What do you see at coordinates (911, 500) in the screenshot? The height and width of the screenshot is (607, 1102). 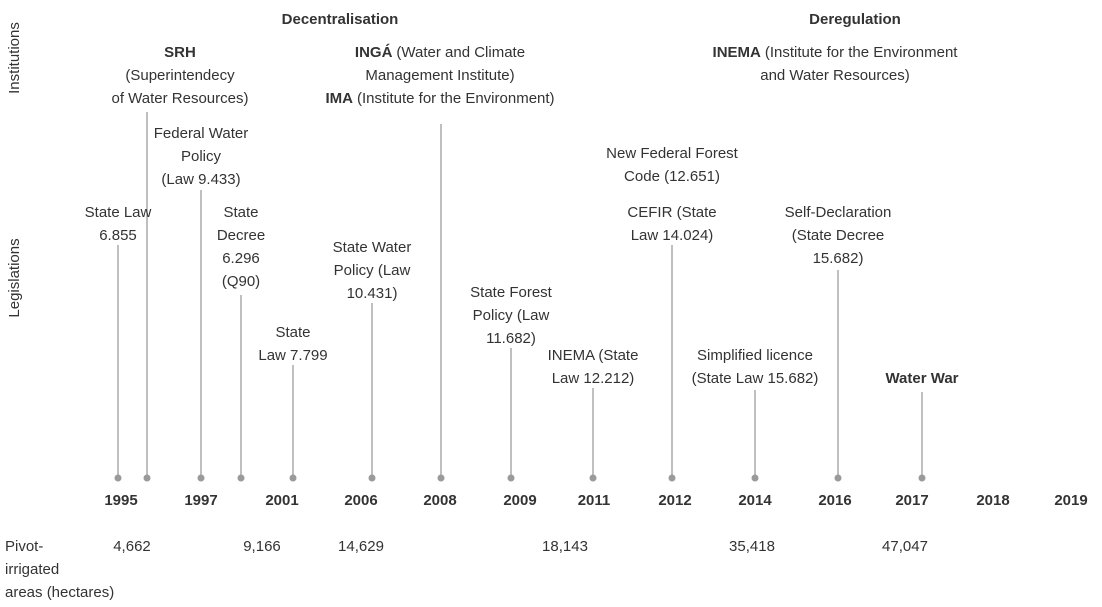 I see `year-label: 2017` at bounding box center [911, 500].